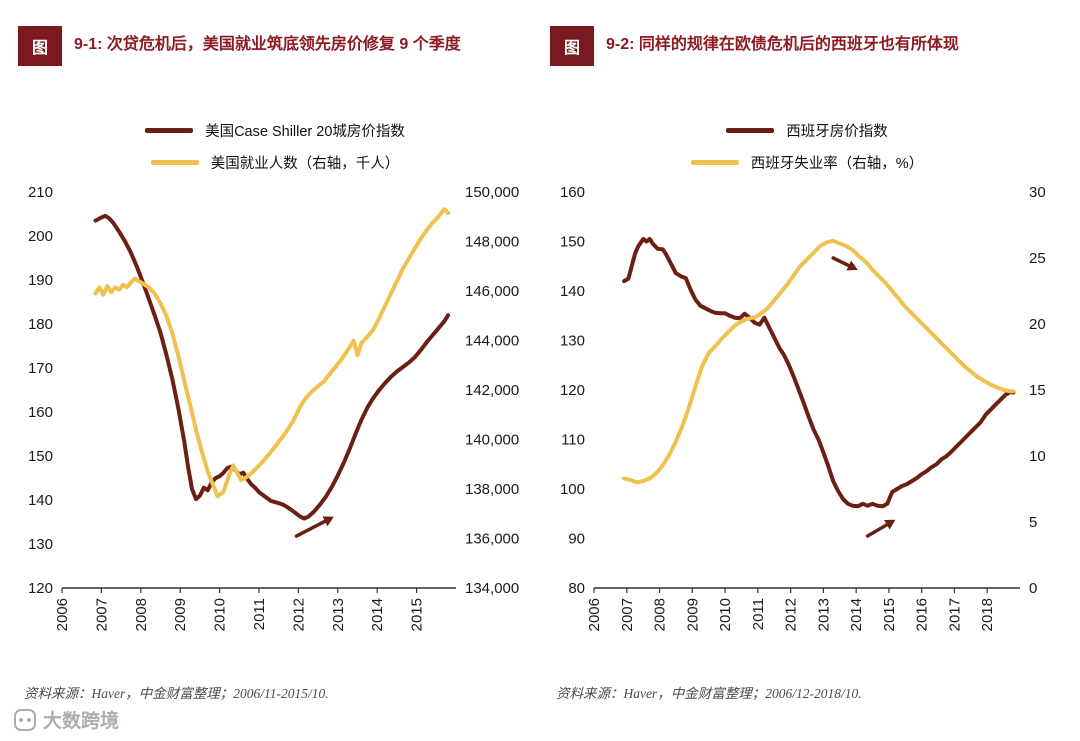 The height and width of the screenshot is (741, 1080). I want to click on svg-text: 100, so click(572, 489).